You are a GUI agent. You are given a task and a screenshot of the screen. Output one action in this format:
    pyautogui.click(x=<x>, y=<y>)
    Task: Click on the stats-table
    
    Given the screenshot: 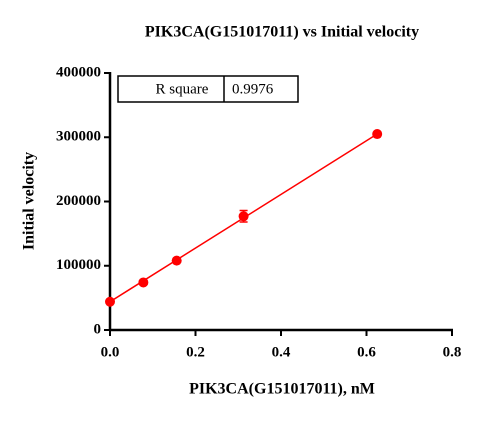 What is the action you would take?
    pyautogui.click(x=208, y=89)
    